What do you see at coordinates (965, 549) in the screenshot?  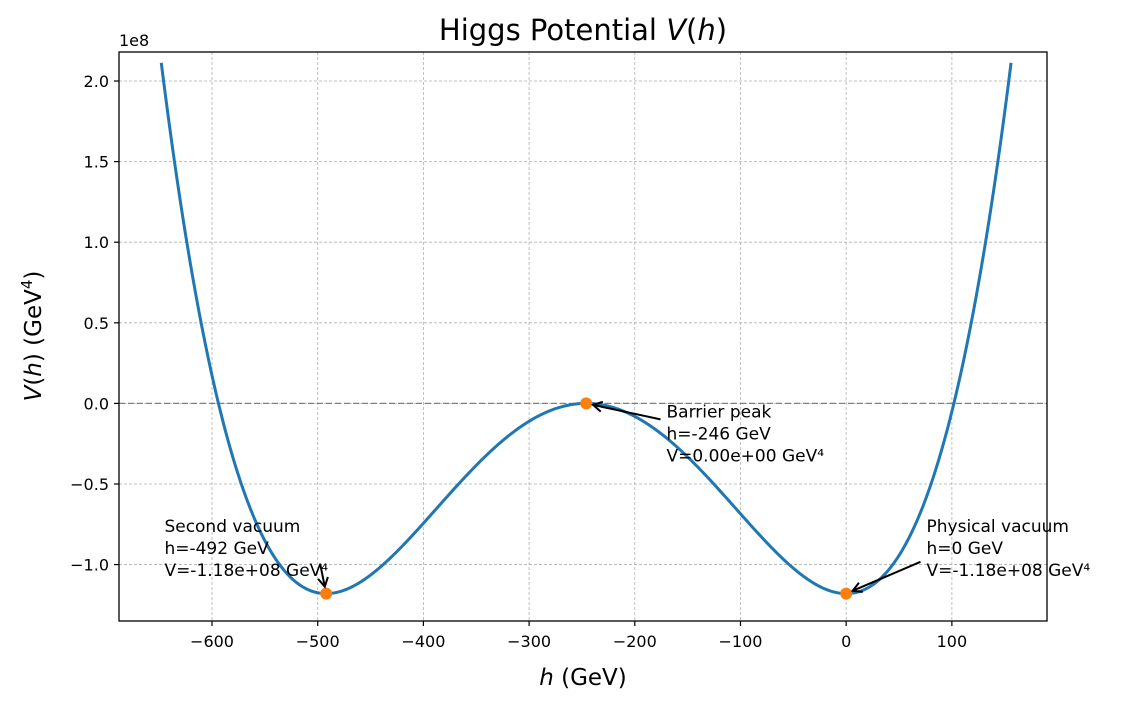 I see `annotation-line: h=0 GeV` at bounding box center [965, 549].